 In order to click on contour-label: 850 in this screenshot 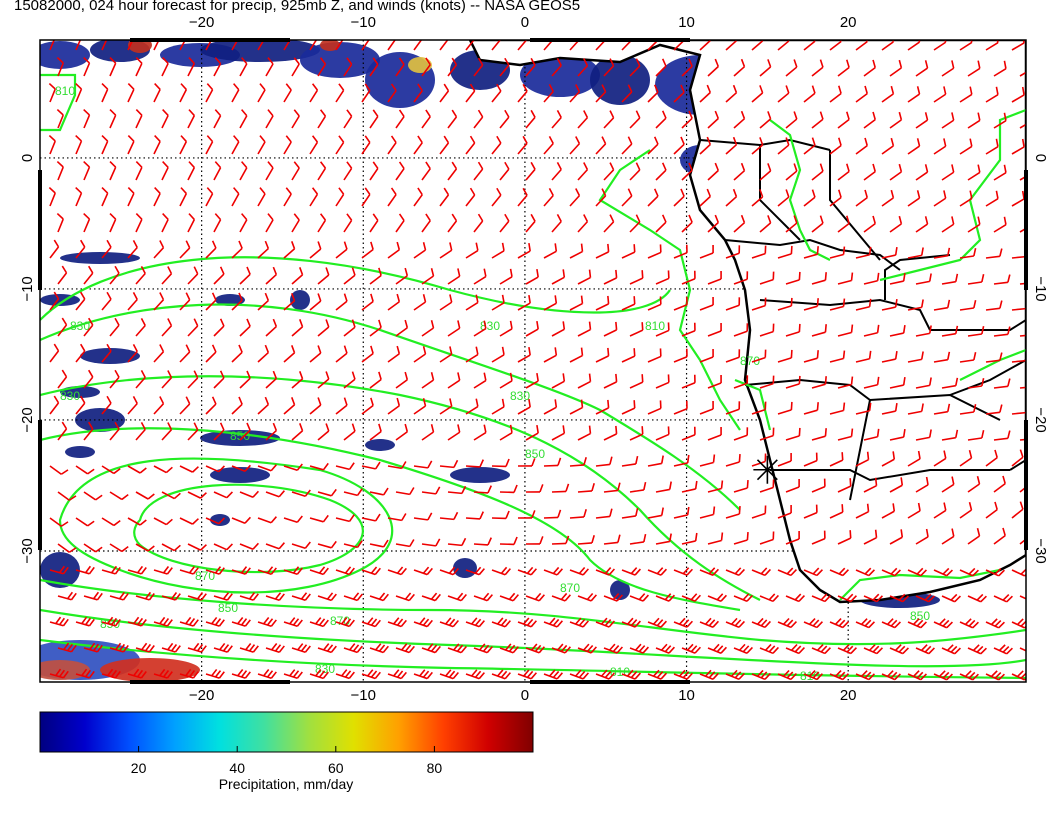, I will do `click(920, 616)`.